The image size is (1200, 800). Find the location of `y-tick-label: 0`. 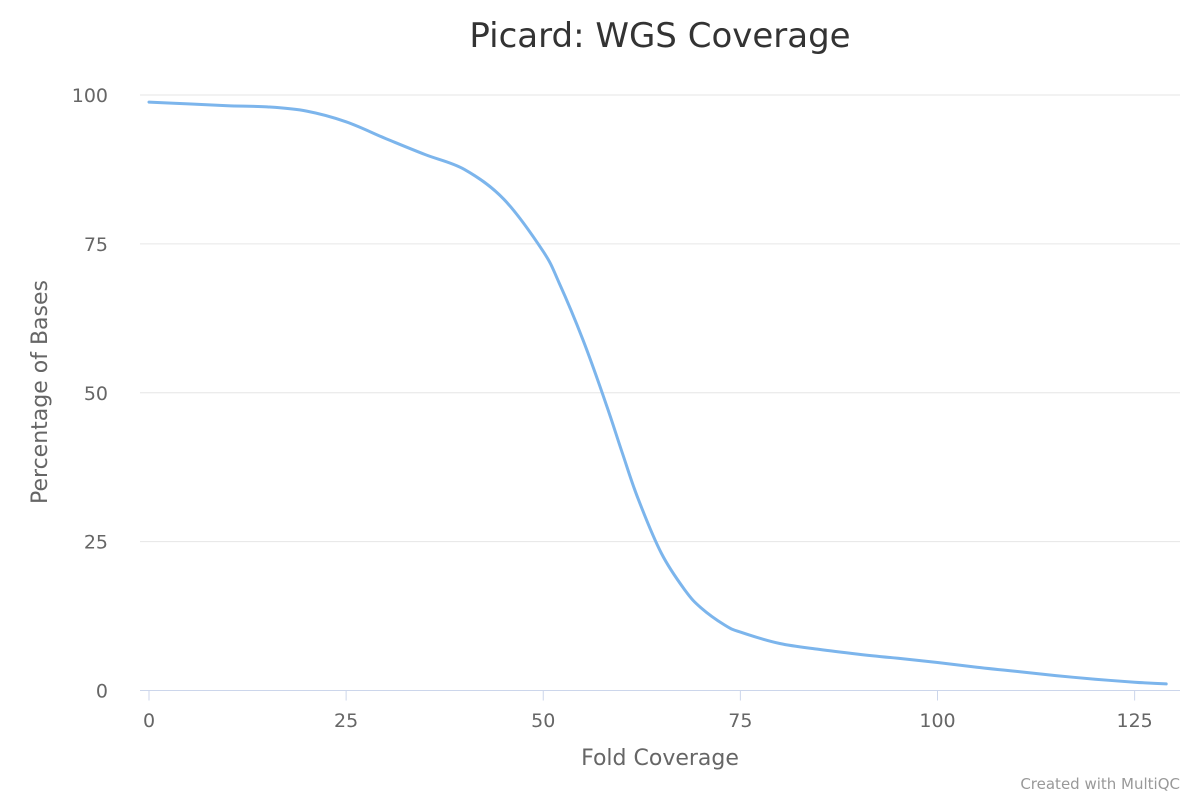

y-tick-label: 0 is located at coordinates (102, 692).